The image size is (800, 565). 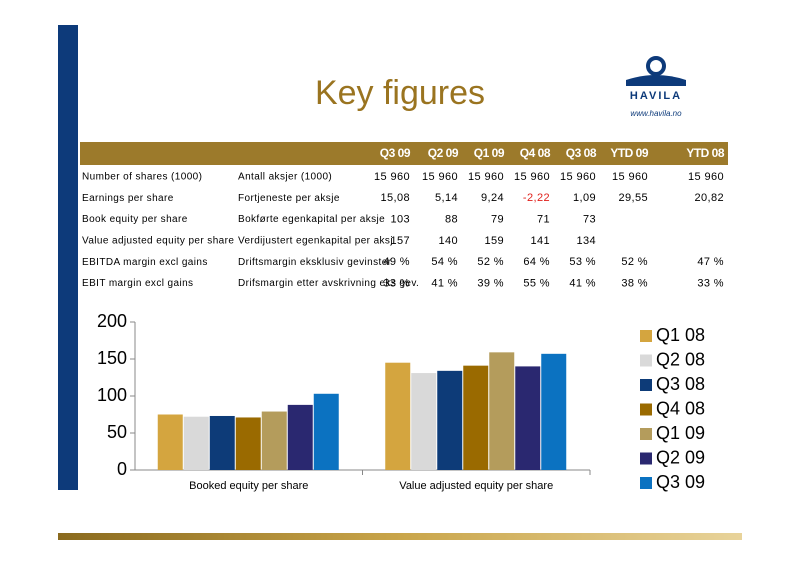 I want to click on table-cell: 53 %, so click(x=582, y=262).